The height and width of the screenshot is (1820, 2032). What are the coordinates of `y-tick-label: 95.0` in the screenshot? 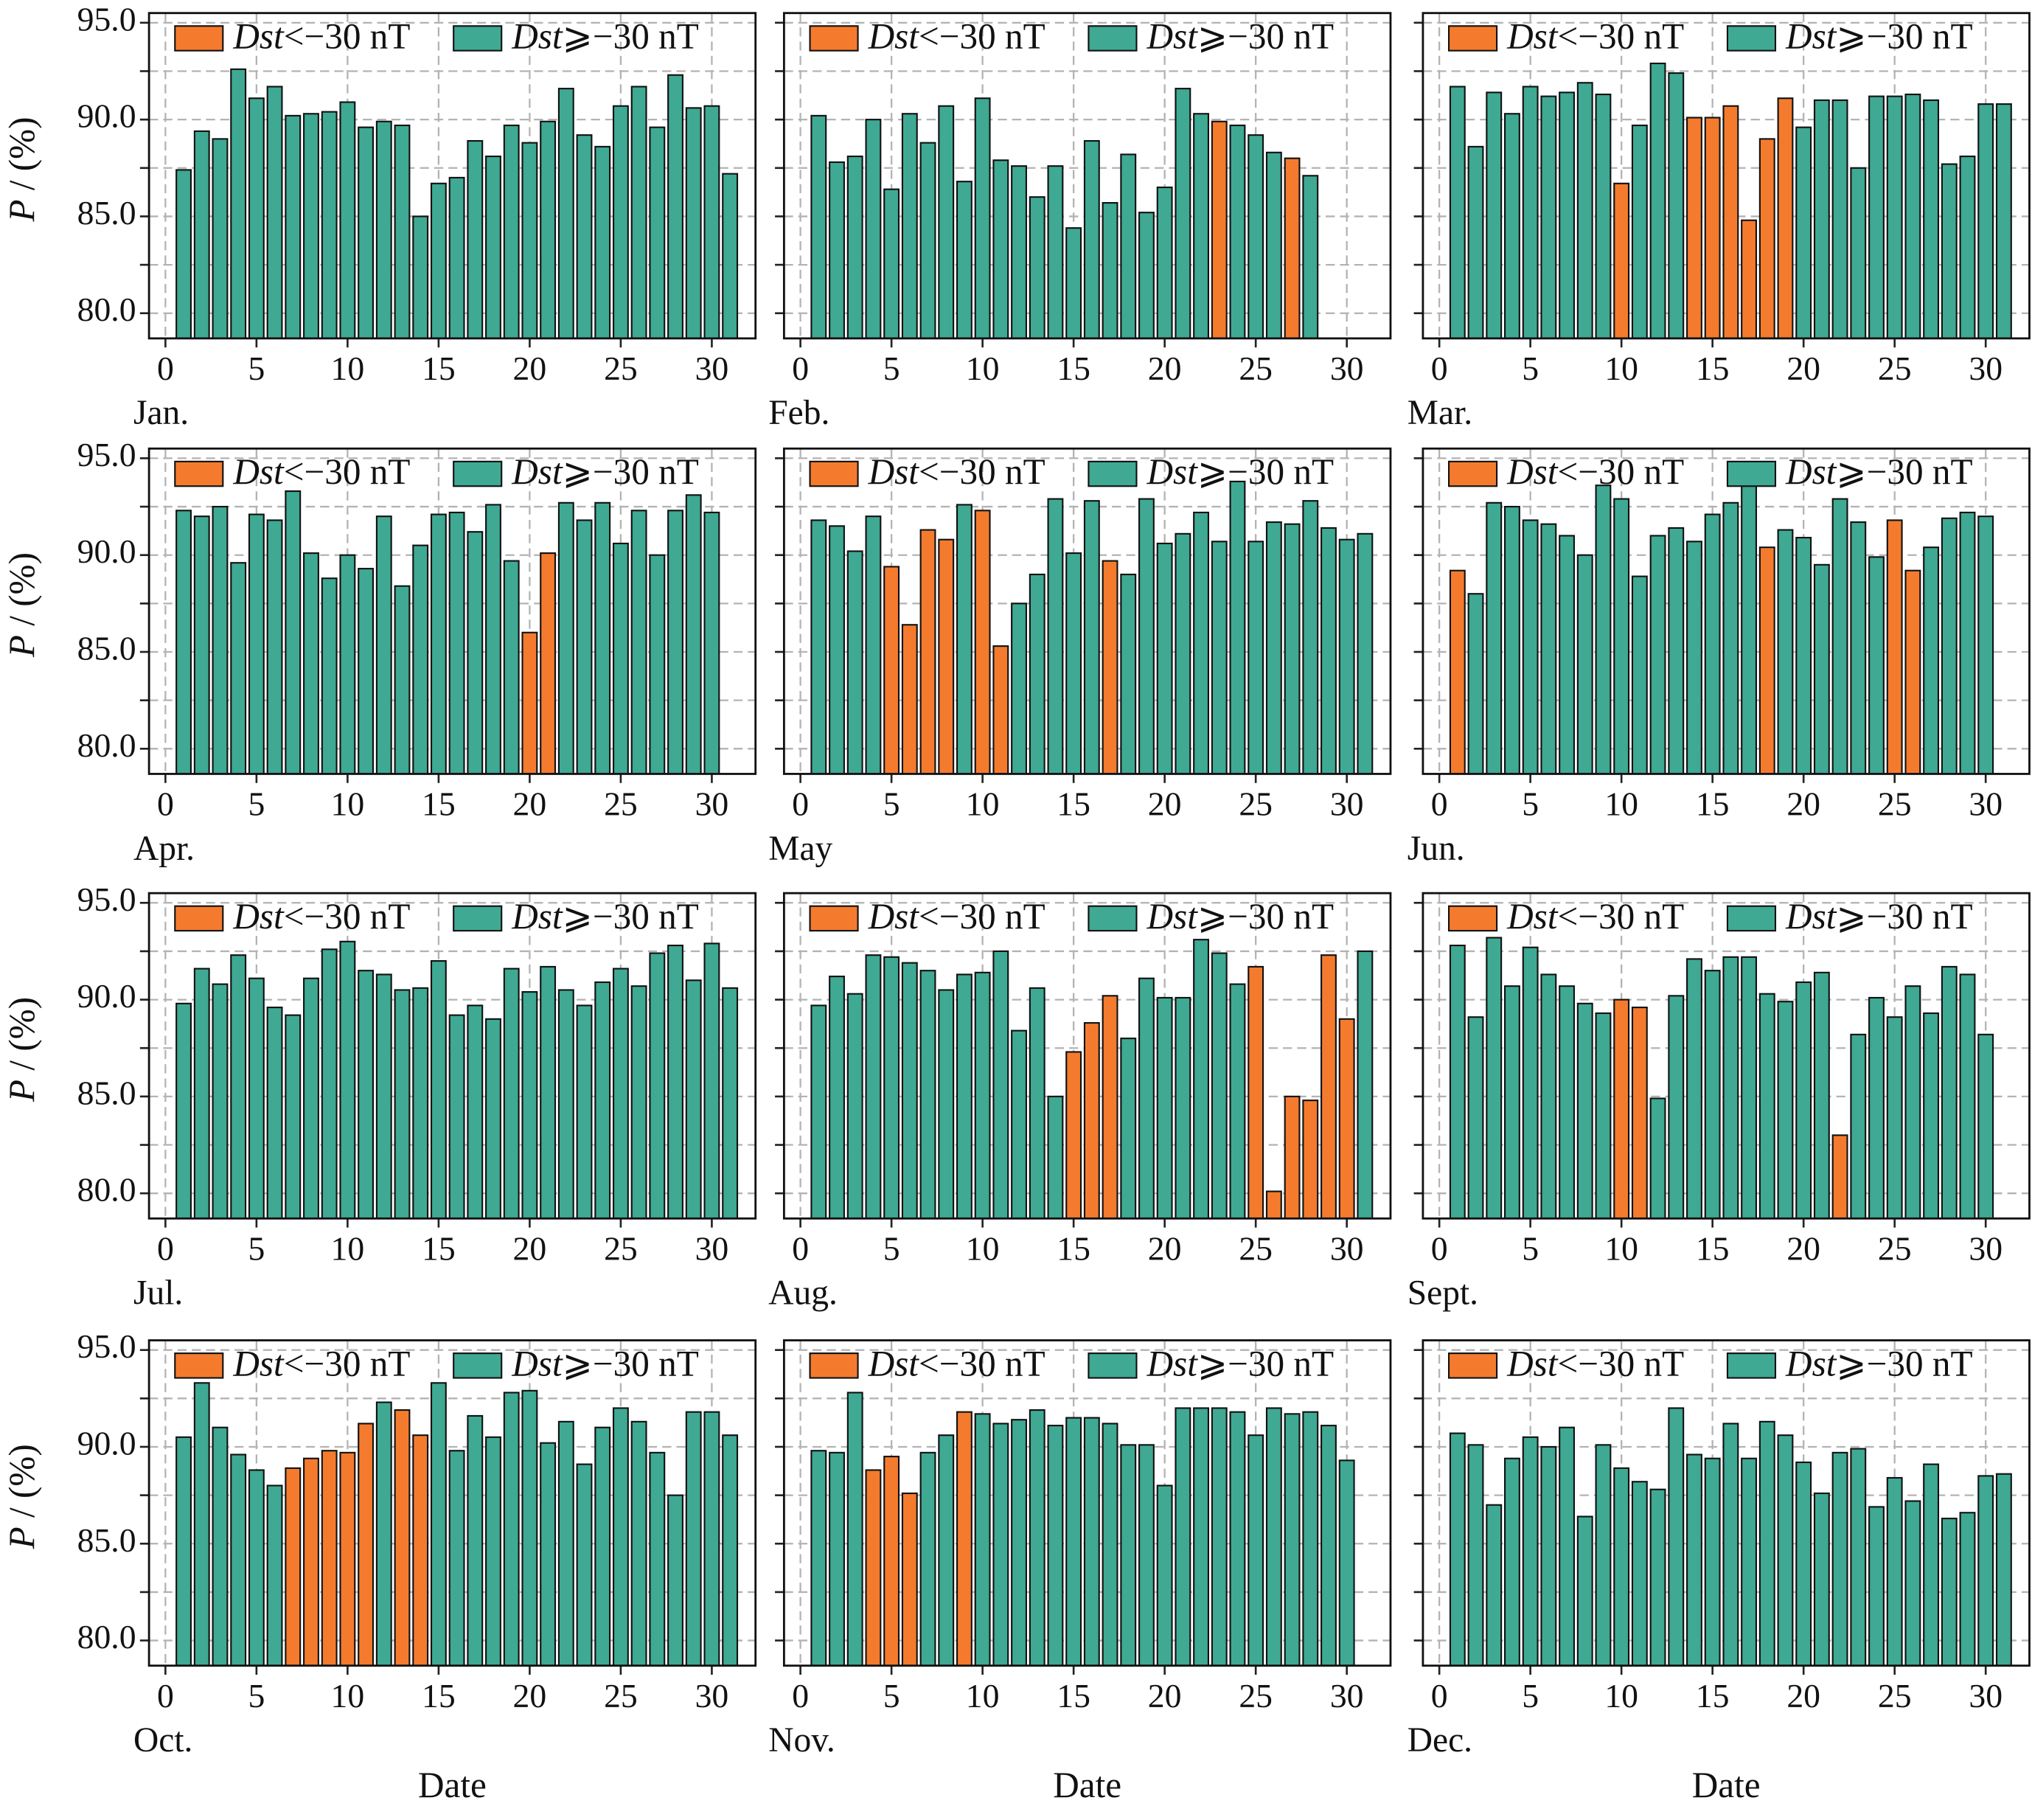 It's located at (107, 454).